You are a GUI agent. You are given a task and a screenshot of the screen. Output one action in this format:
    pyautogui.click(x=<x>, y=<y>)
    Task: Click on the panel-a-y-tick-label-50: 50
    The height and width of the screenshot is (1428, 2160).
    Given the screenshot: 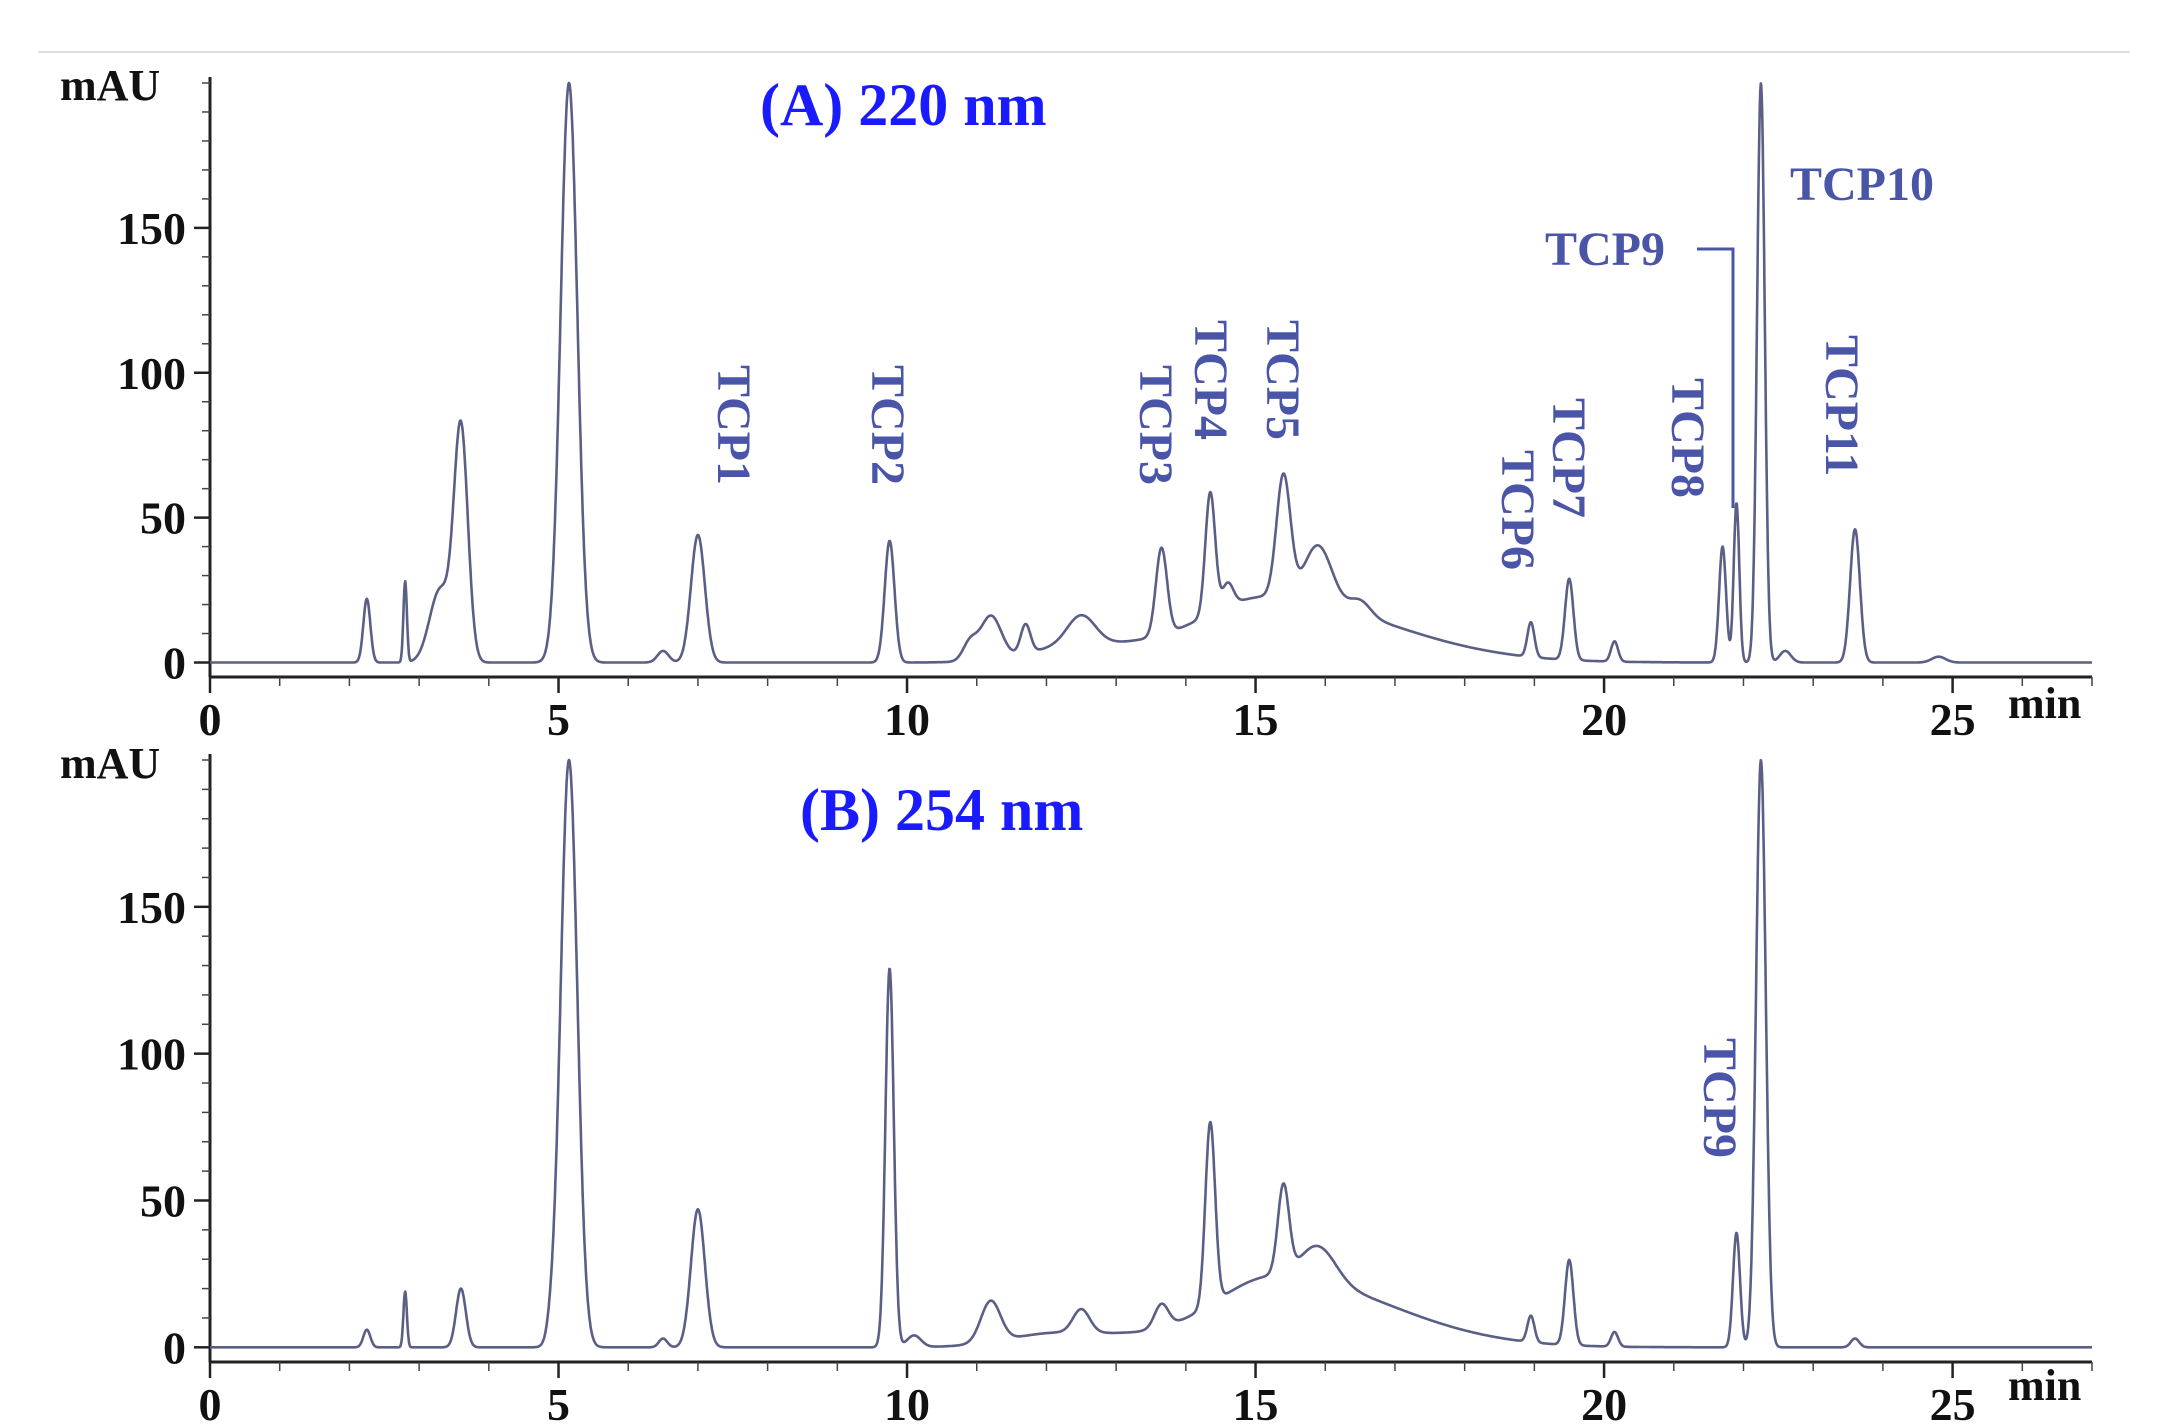 What is the action you would take?
    pyautogui.click(x=163, y=518)
    